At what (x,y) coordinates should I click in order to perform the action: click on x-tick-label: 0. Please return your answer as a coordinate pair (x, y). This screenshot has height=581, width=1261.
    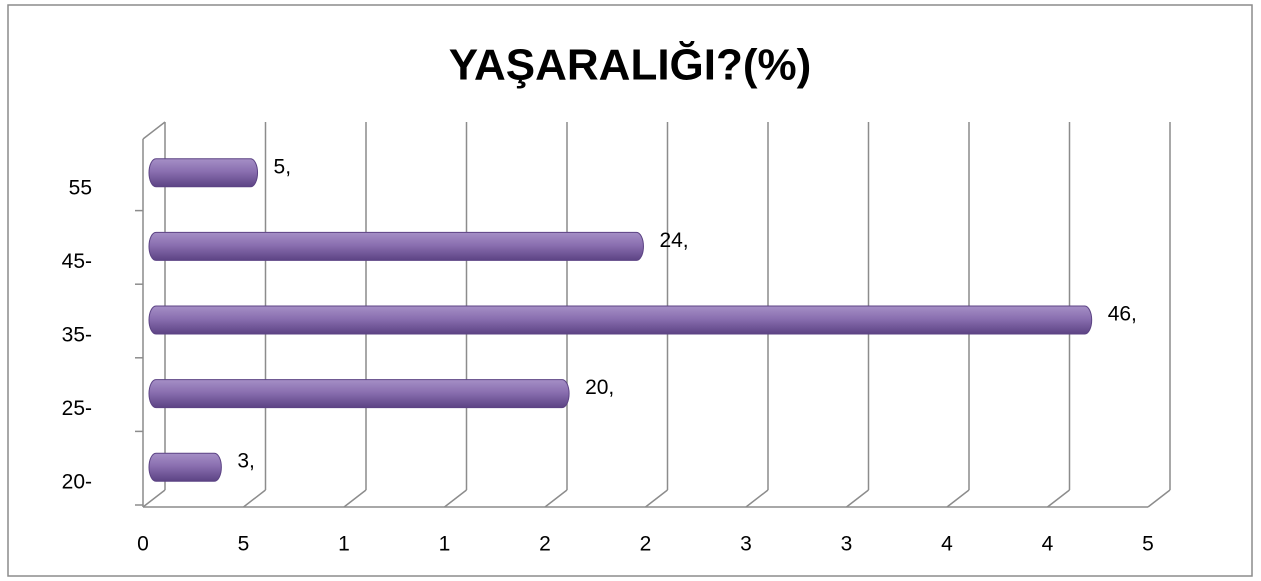
    Looking at the image, I should click on (143, 544).